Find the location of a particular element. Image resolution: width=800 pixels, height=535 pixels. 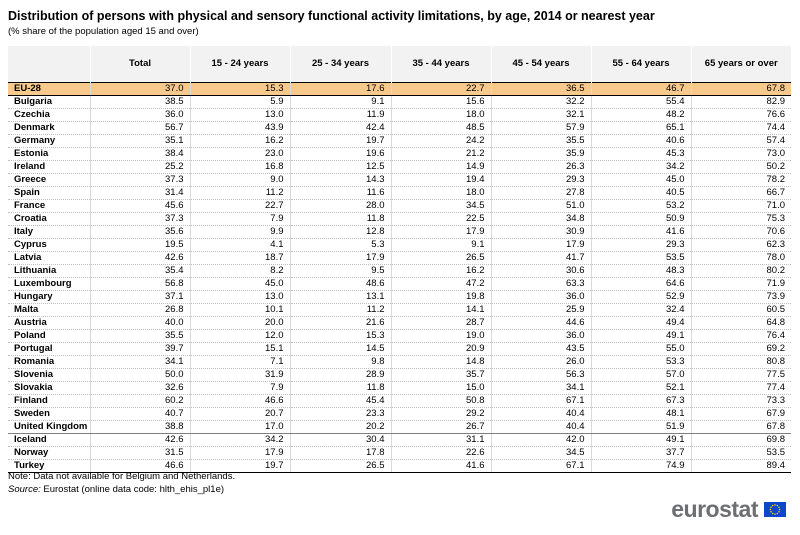

column-header: 25 - 34 years is located at coordinates (340, 64).